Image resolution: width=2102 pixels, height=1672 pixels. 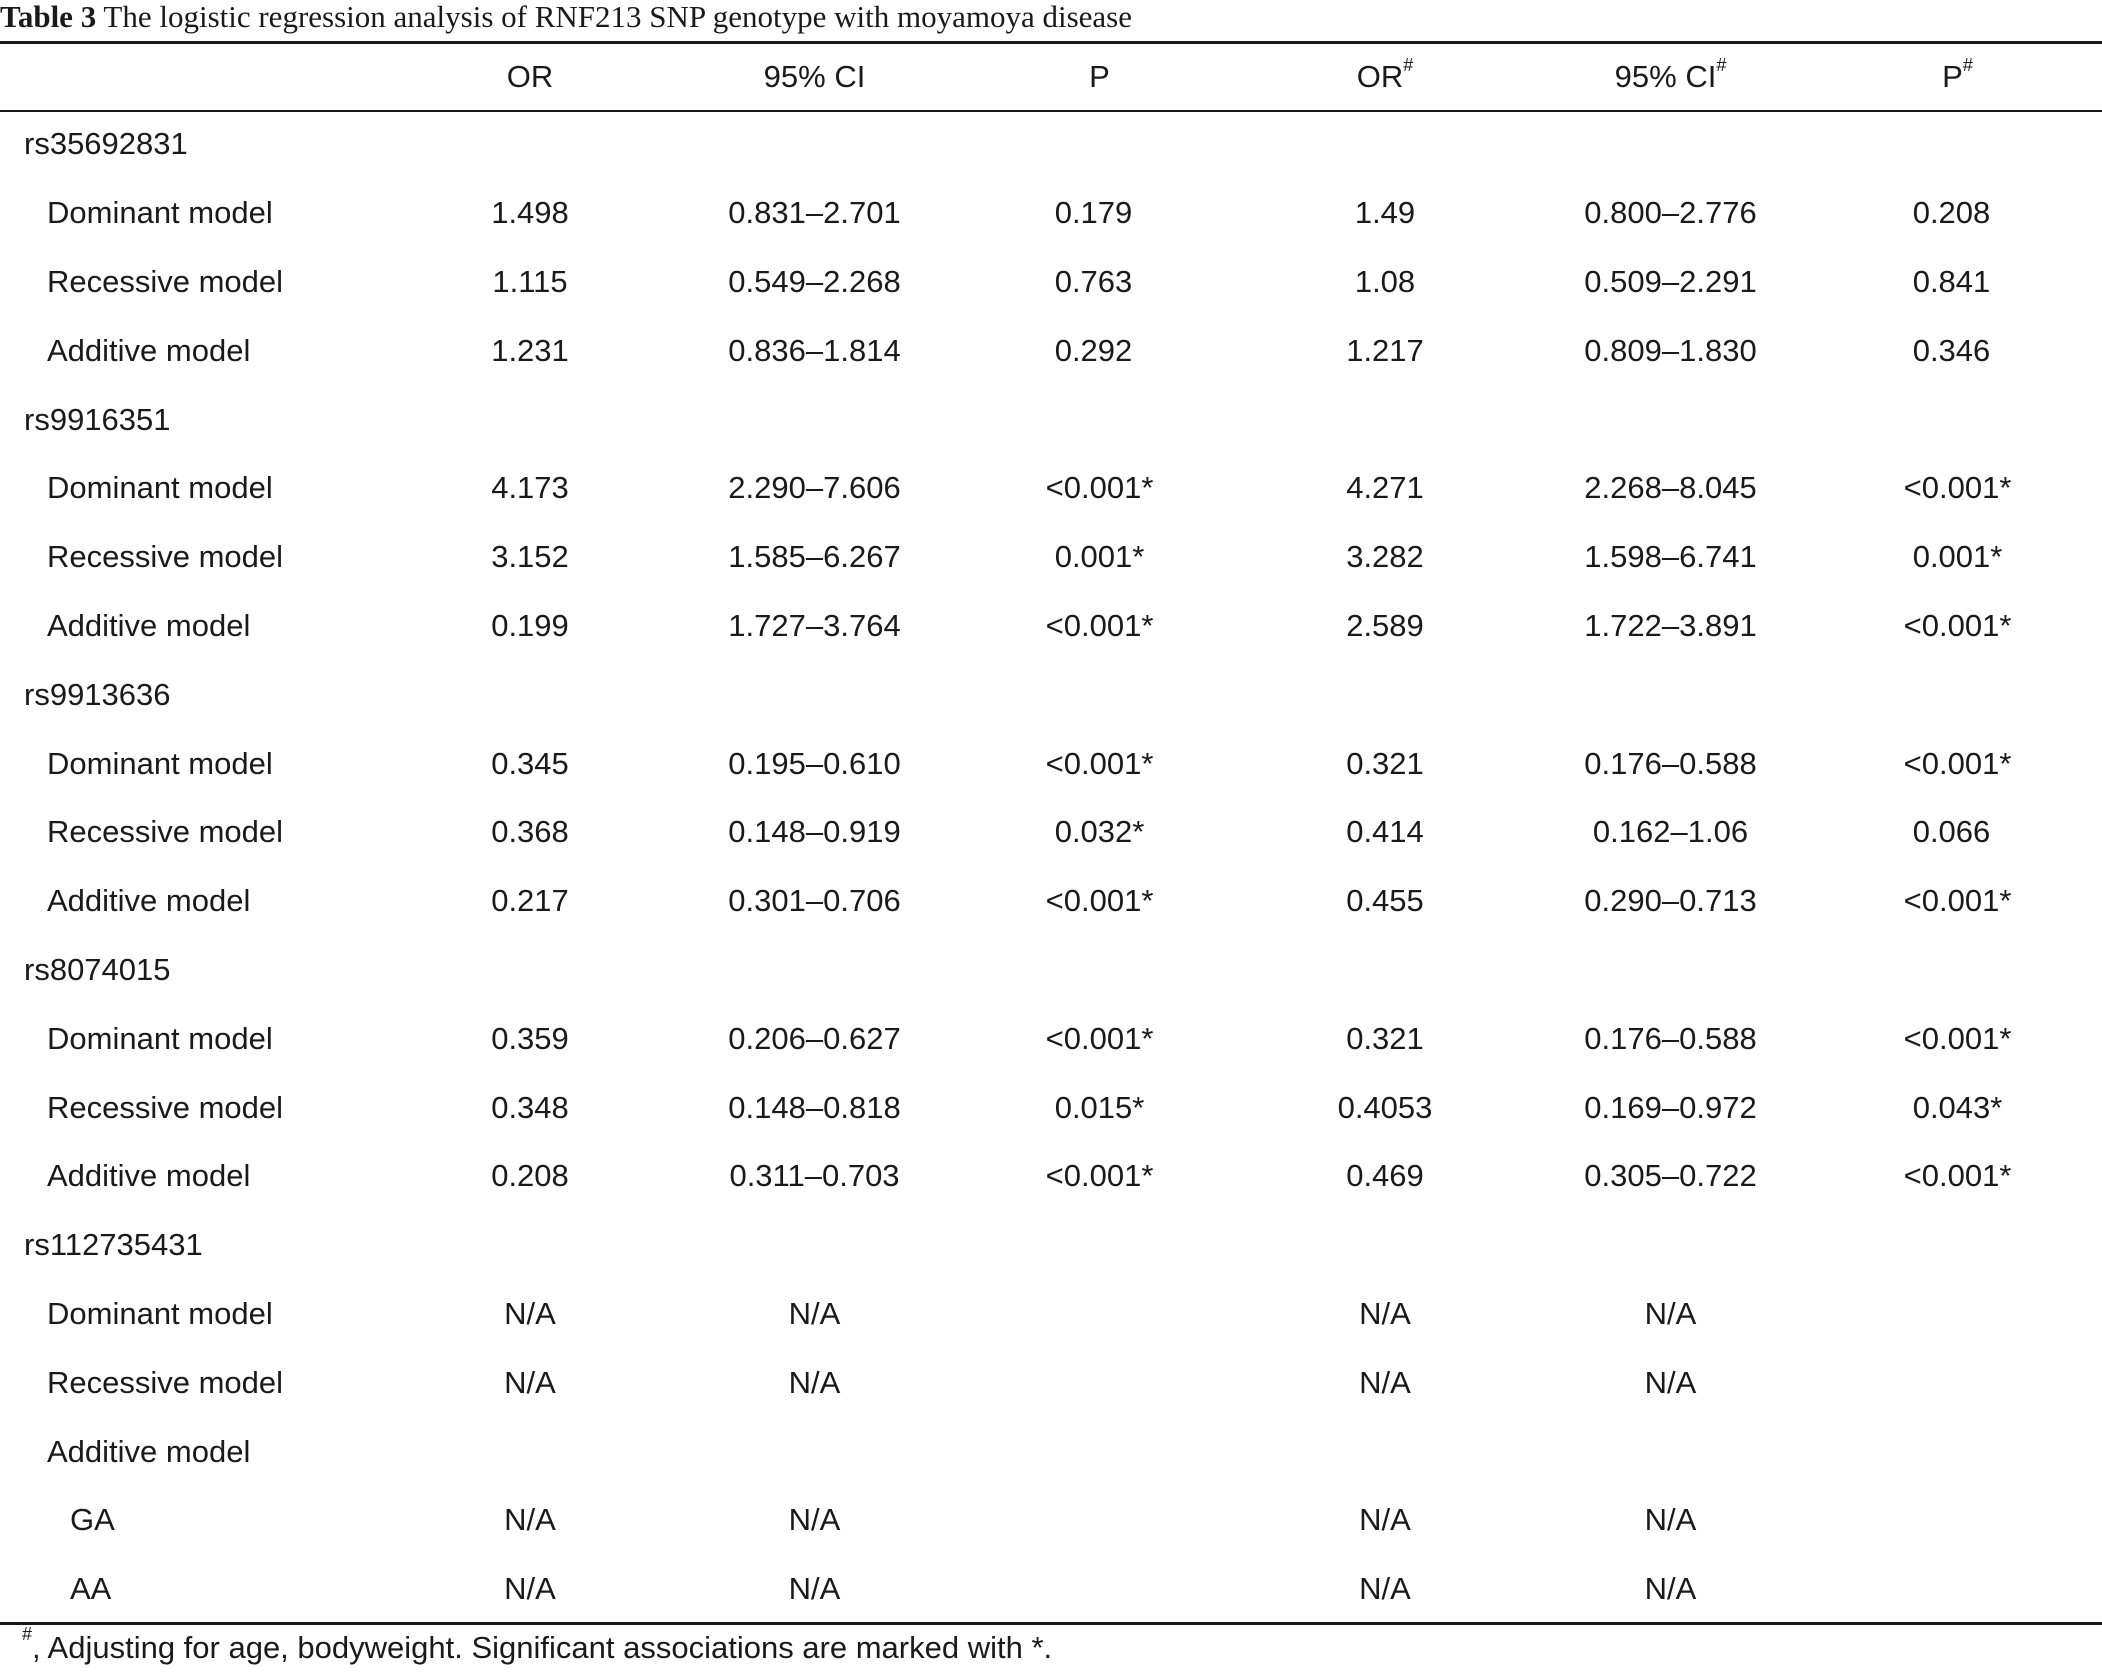 What do you see at coordinates (113, 1245) in the screenshot?
I see `snp-label: rs112735431` at bounding box center [113, 1245].